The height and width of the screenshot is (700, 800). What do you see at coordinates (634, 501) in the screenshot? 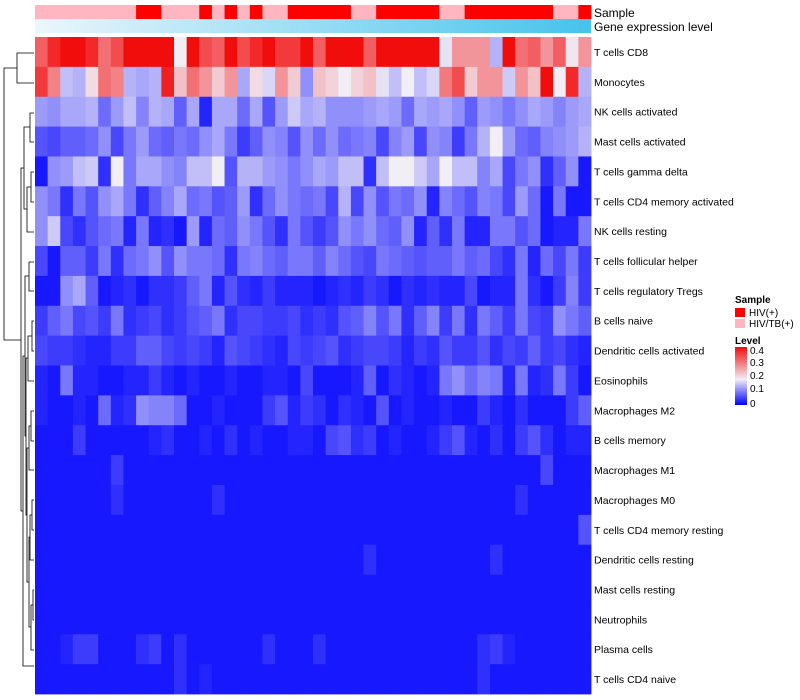
I see `row-label: Macrophages M0` at bounding box center [634, 501].